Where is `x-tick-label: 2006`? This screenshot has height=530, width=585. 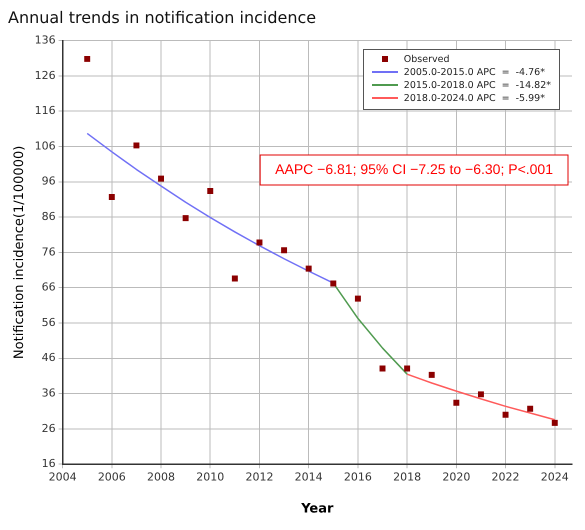
x-tick-label: 2006 is located at coordinates (112, 477).